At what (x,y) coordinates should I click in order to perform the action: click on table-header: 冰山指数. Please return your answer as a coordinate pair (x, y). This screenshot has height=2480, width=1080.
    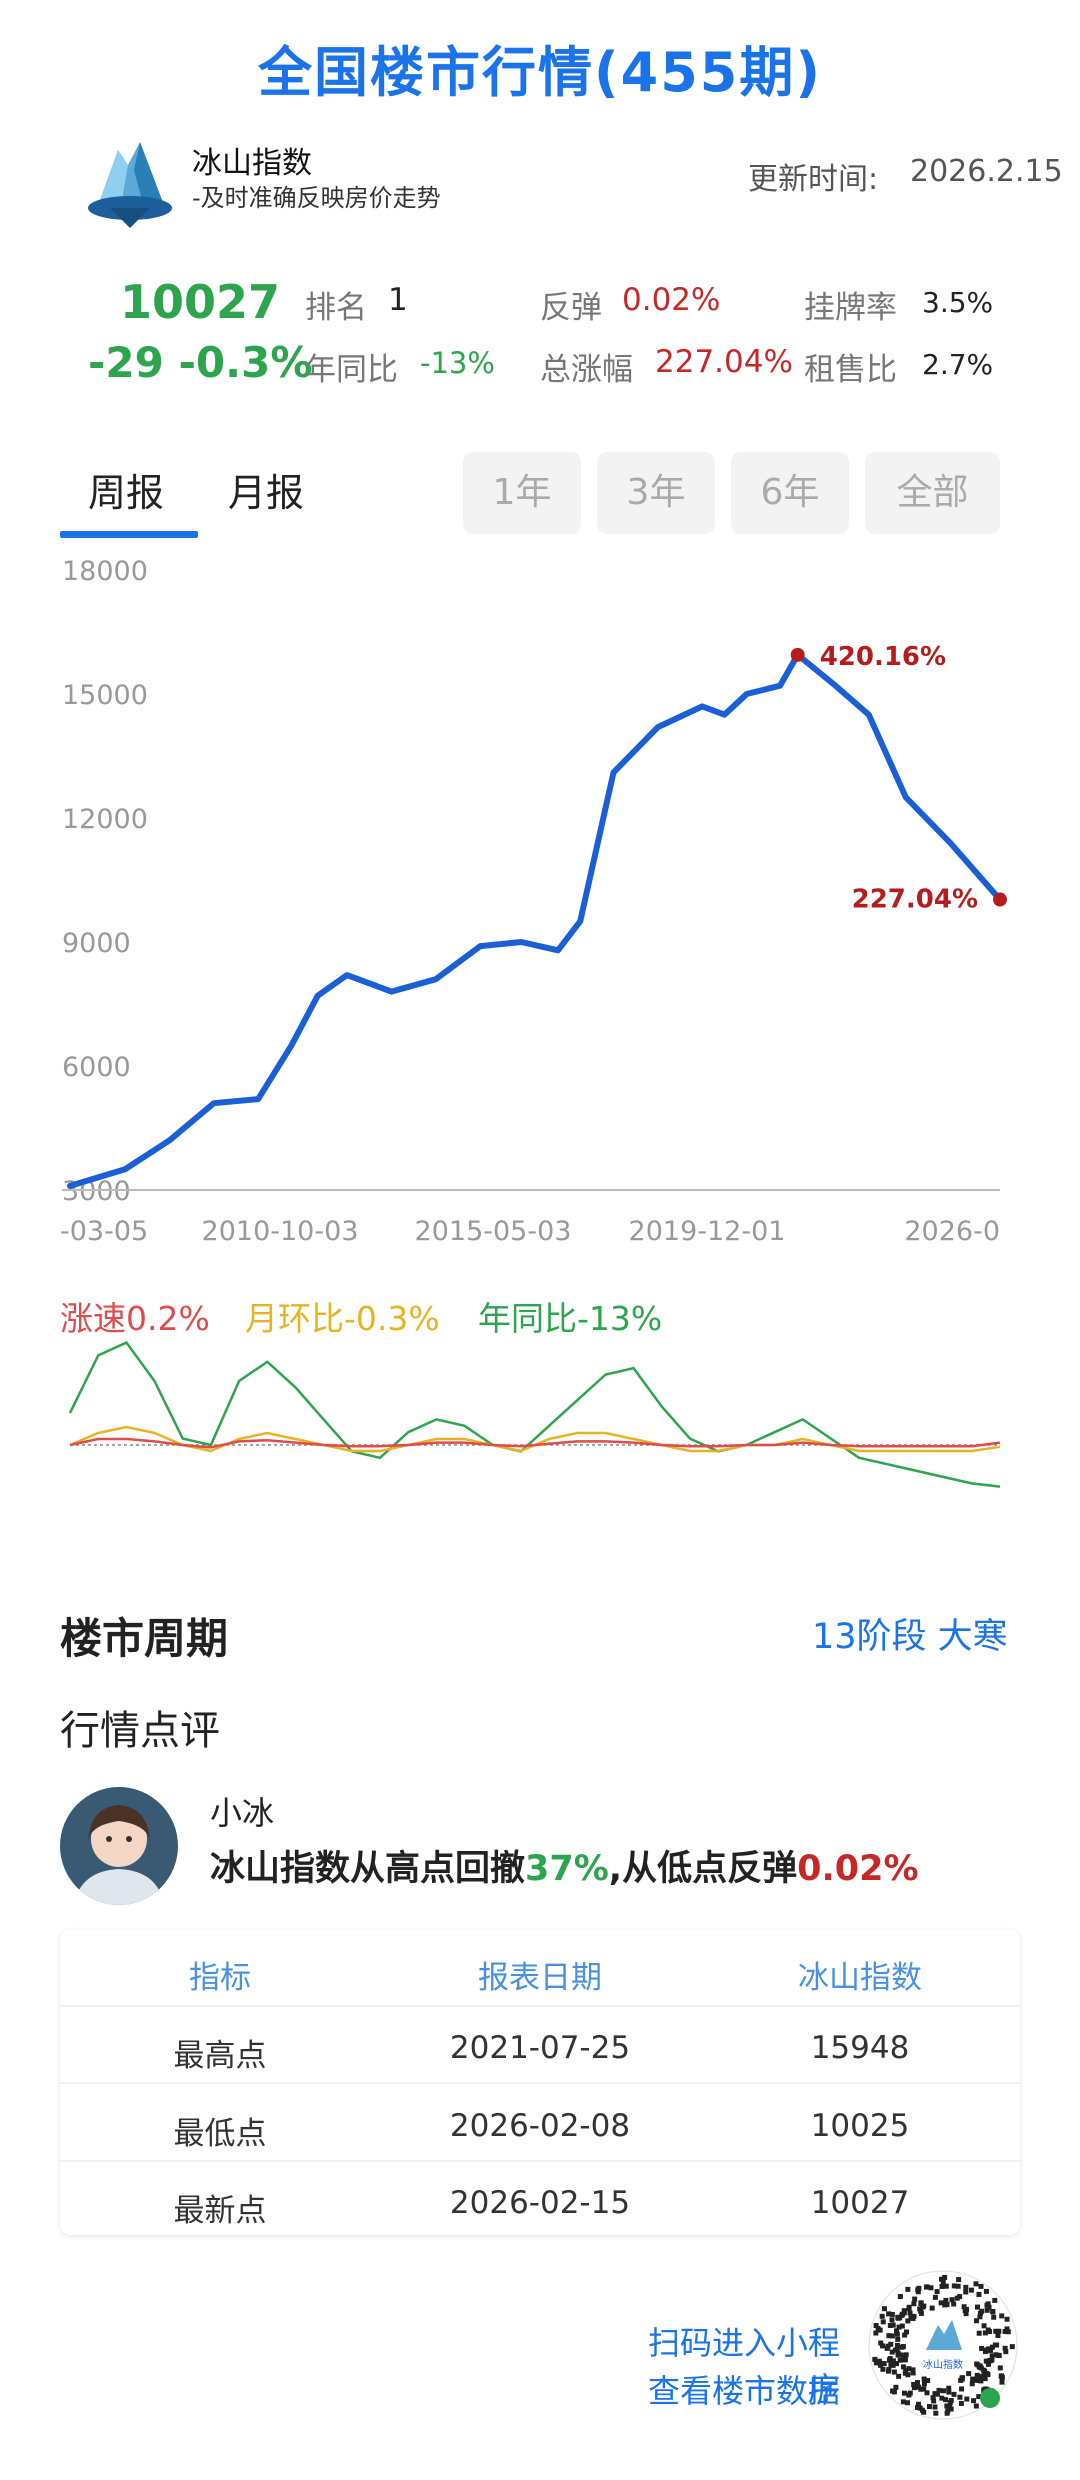
    Looking at the image, I should click on (860, 1978).